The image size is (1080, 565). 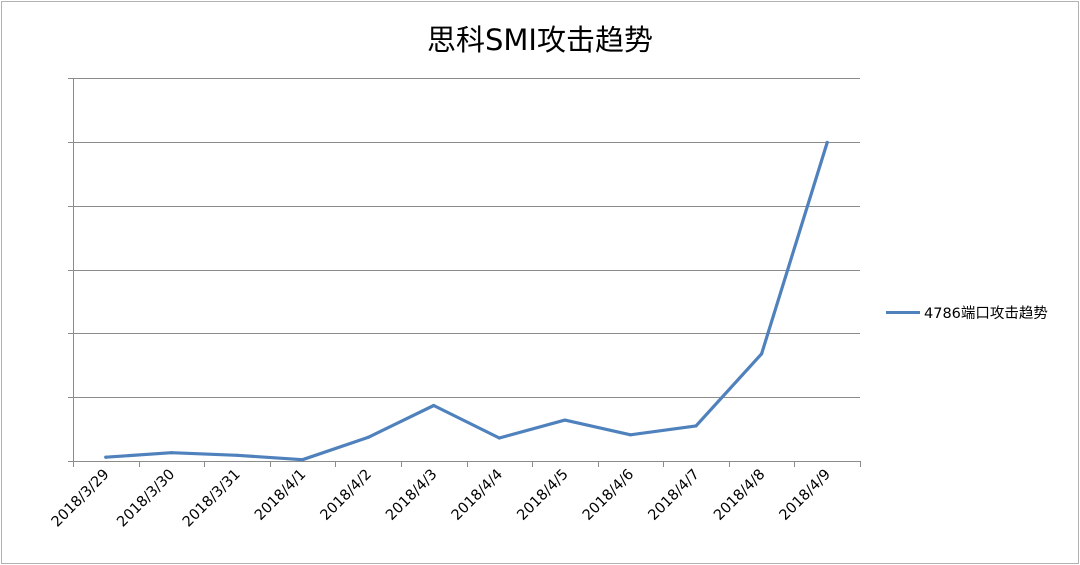 What do you see at coordinates (212, 499) in the screenshot?
I see `x-tick-label: 2018/3/31` at bounding box center [212, 499].